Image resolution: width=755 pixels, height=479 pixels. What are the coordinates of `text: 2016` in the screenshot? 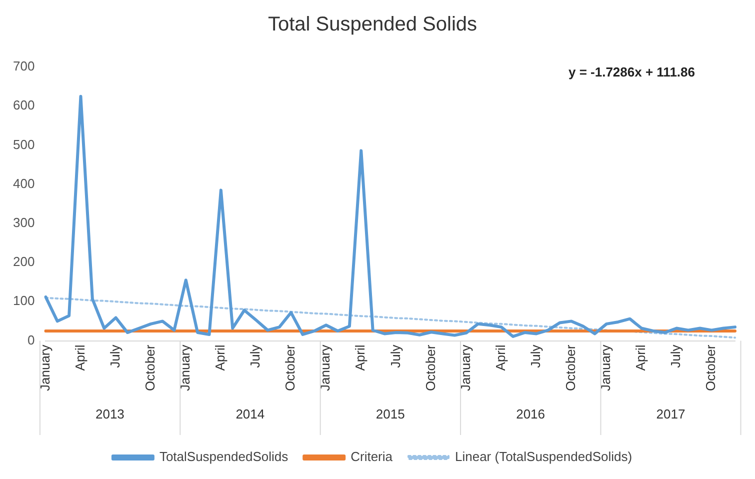 It's located at (531, 414).